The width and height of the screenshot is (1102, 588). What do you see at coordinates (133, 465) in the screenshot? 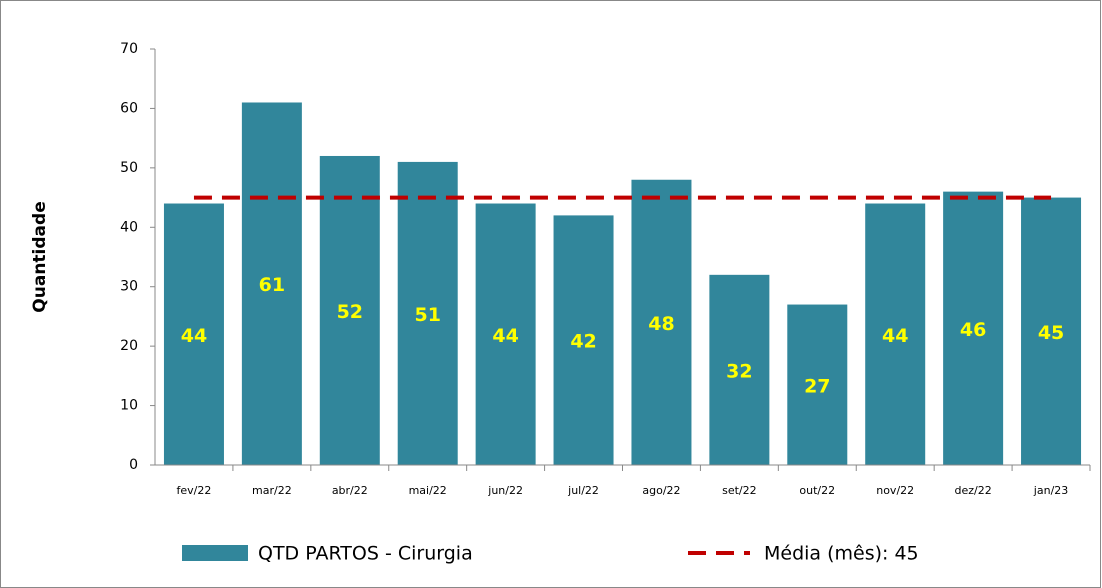
I see `y-tick-label: 0` at bounding box center [133, 465].